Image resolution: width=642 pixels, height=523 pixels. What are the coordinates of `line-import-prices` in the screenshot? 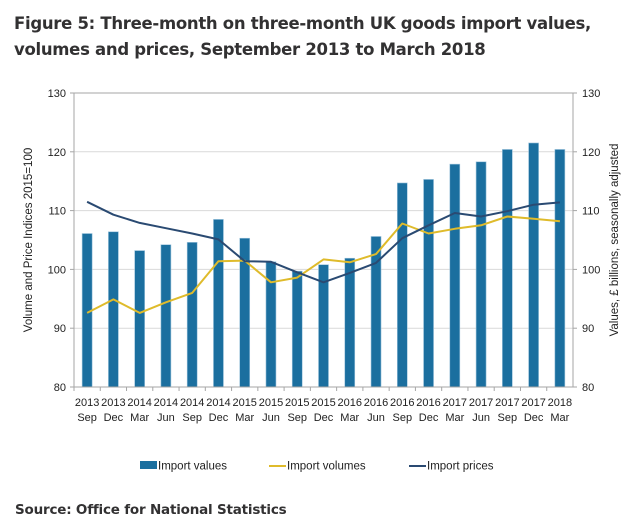 It's located at (323, 242).